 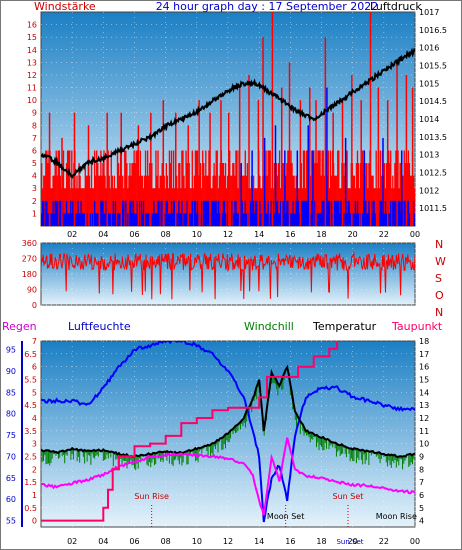 I want to click on compass-label: N, so click(x=439, y=244).